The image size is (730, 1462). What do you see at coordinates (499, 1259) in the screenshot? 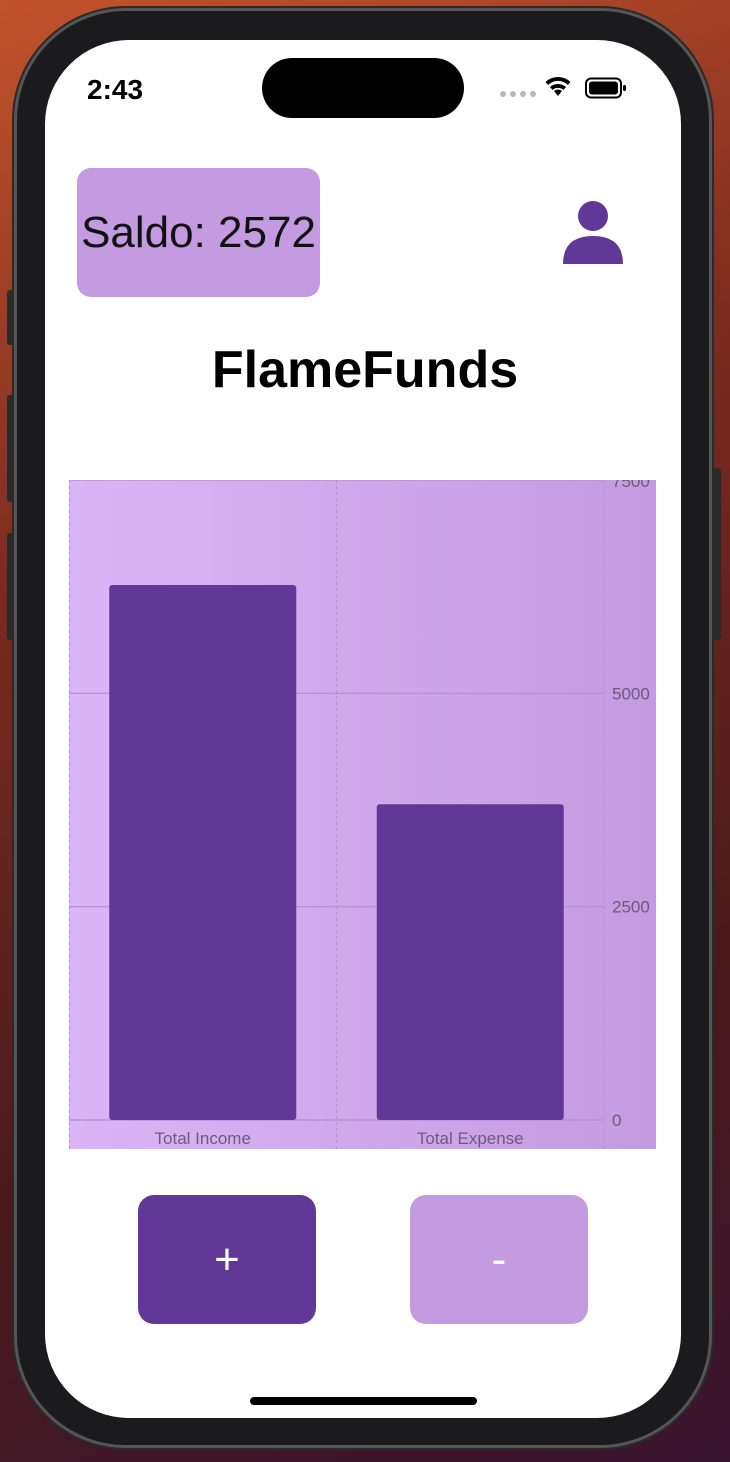
I see `add-expense-button: -` at bounding box center [499, 1259].